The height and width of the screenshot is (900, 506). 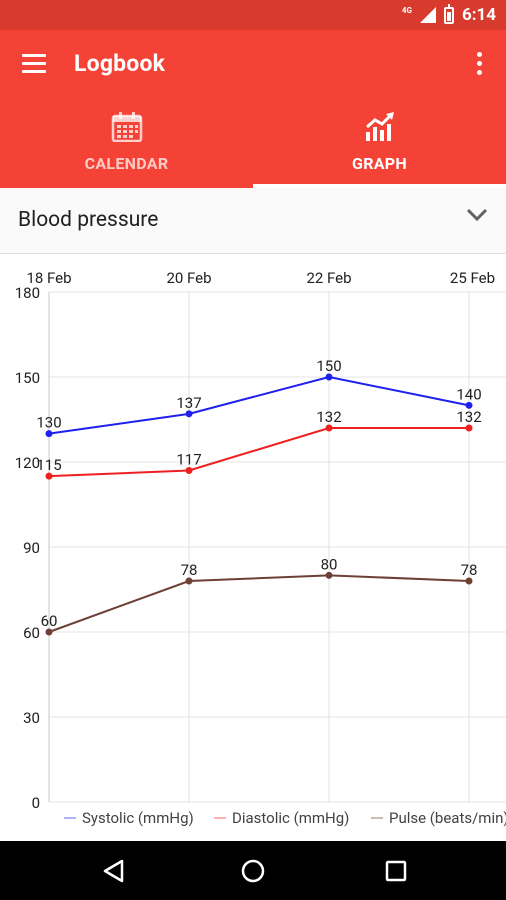 I want to click on more-vert-icon, so click(x=480, y=65).